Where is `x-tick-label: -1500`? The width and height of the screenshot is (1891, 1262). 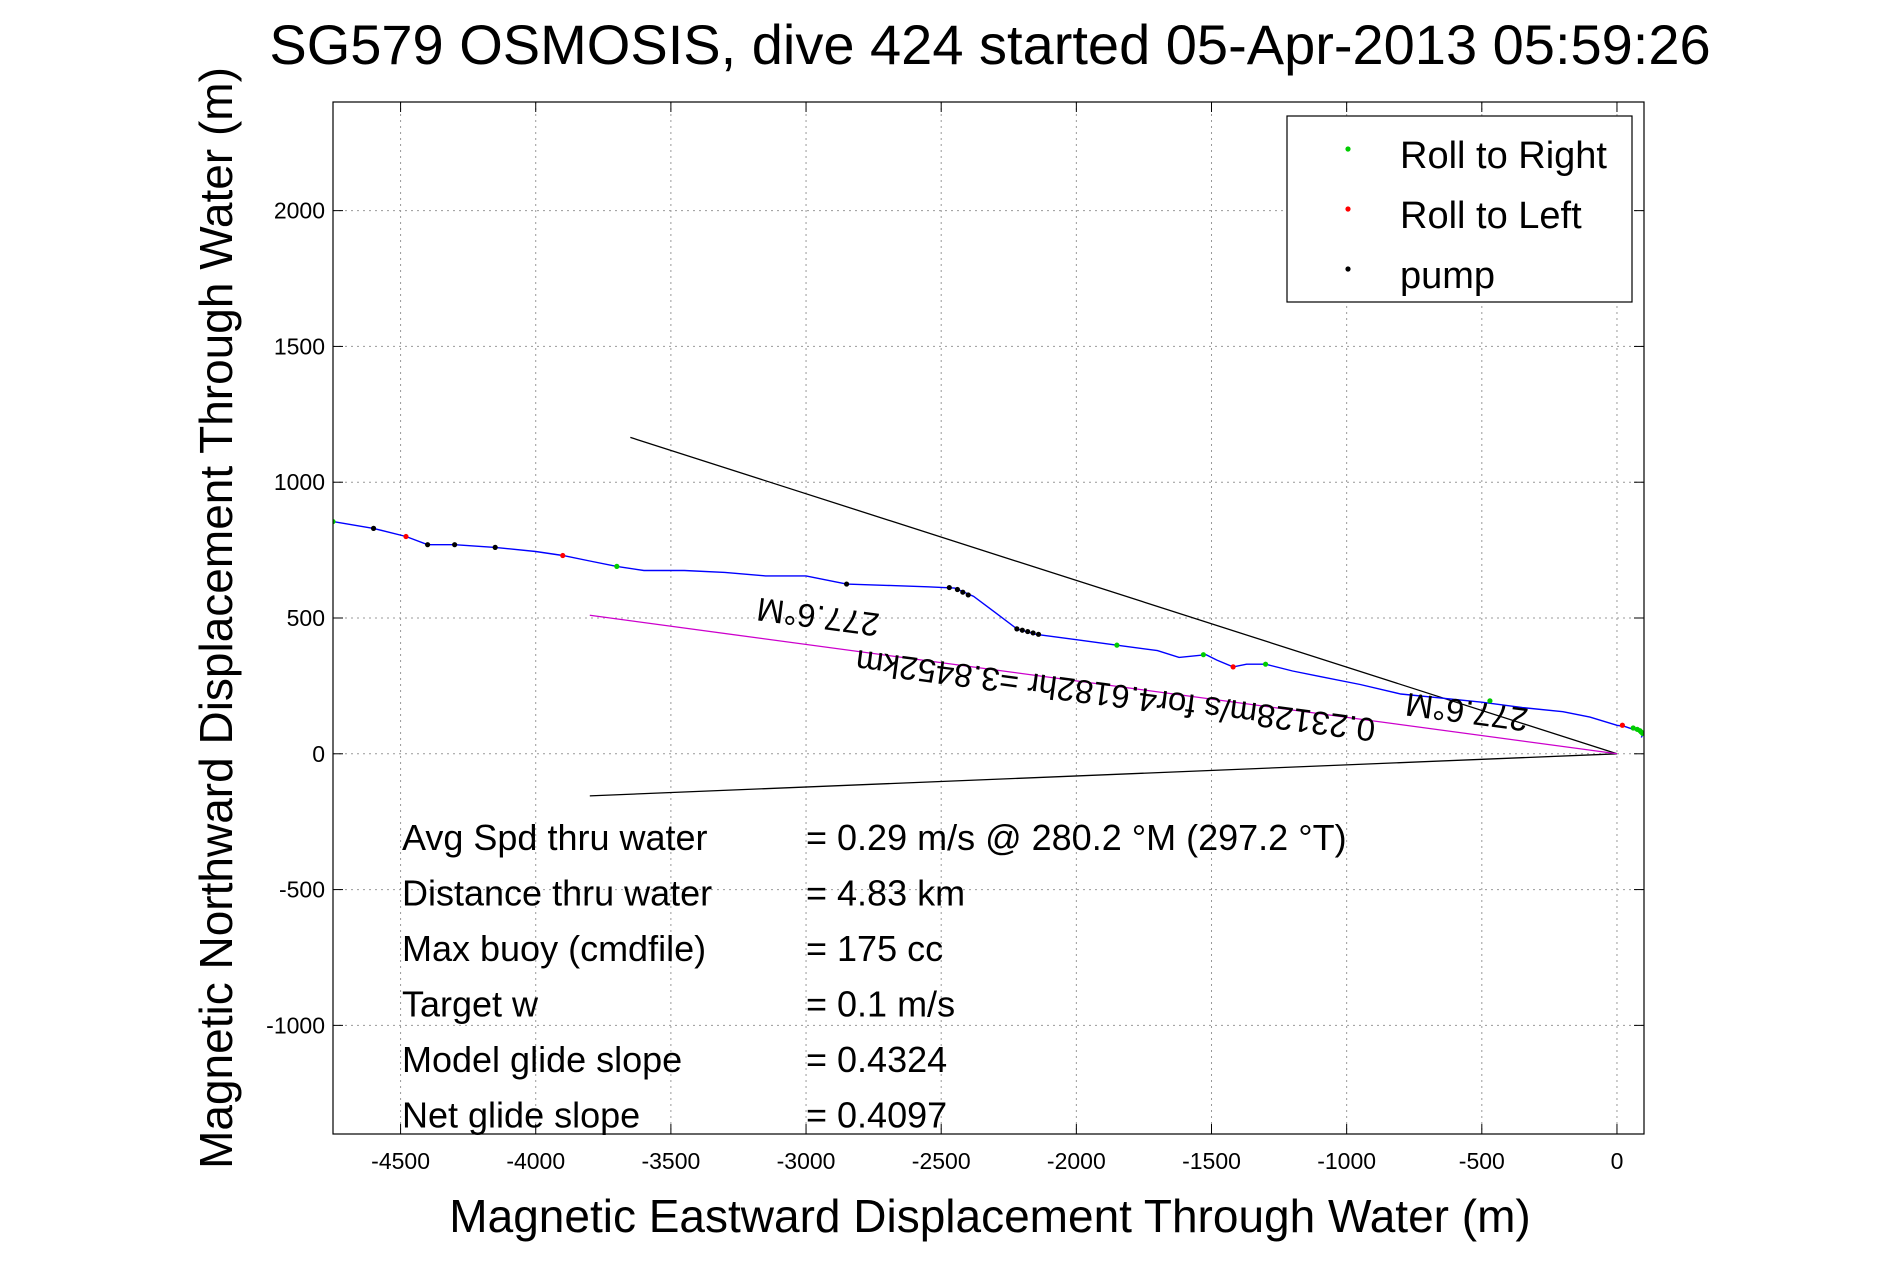 x-tick-label: -1500 is located at coordinates (1211, 1161).